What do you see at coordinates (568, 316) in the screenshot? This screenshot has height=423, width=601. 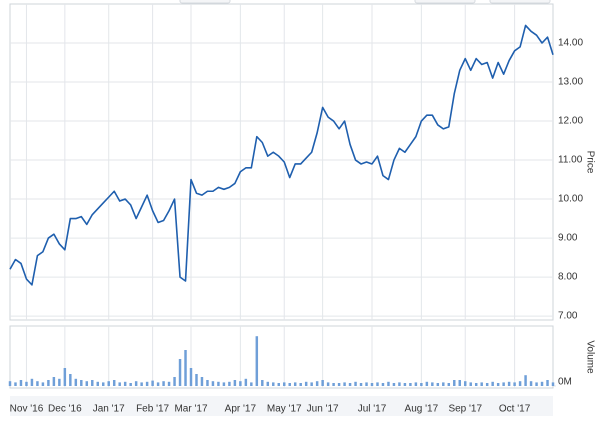 I see `y-tick-label: 7.00` at bounding box center [568, 316].